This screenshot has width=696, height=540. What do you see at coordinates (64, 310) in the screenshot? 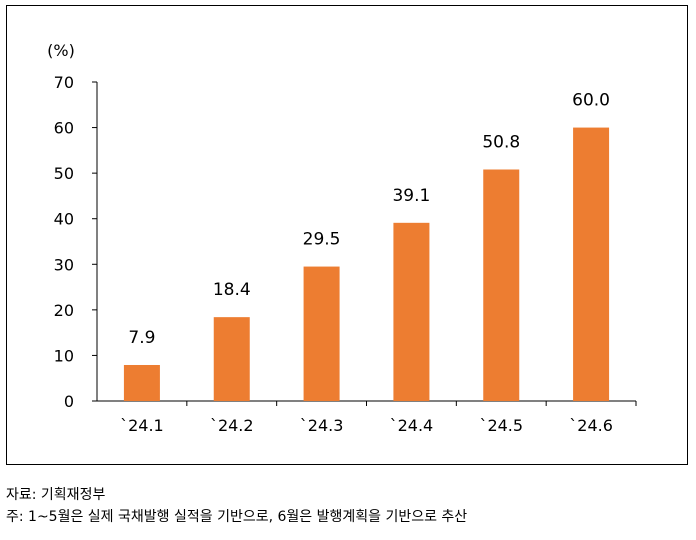
I see `y-tick-label: 20` at bounding box center [64, 310].